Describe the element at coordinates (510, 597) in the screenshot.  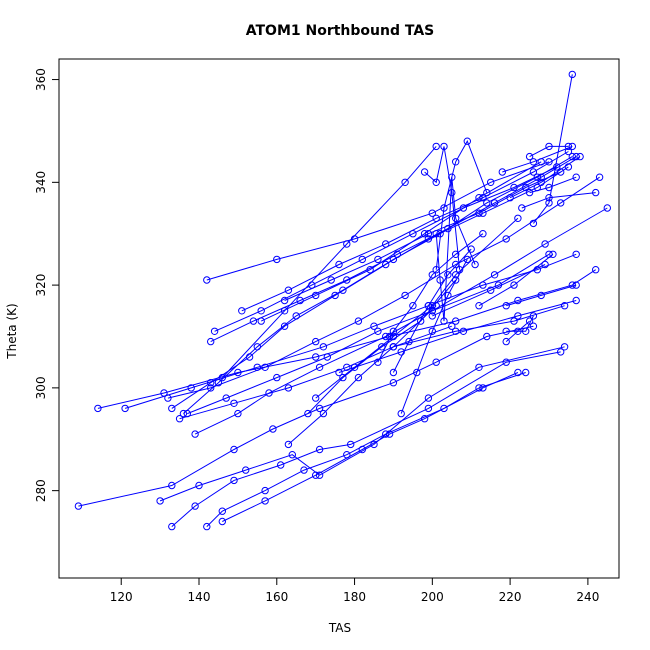
I see `x-tick-label: 220` at that location.